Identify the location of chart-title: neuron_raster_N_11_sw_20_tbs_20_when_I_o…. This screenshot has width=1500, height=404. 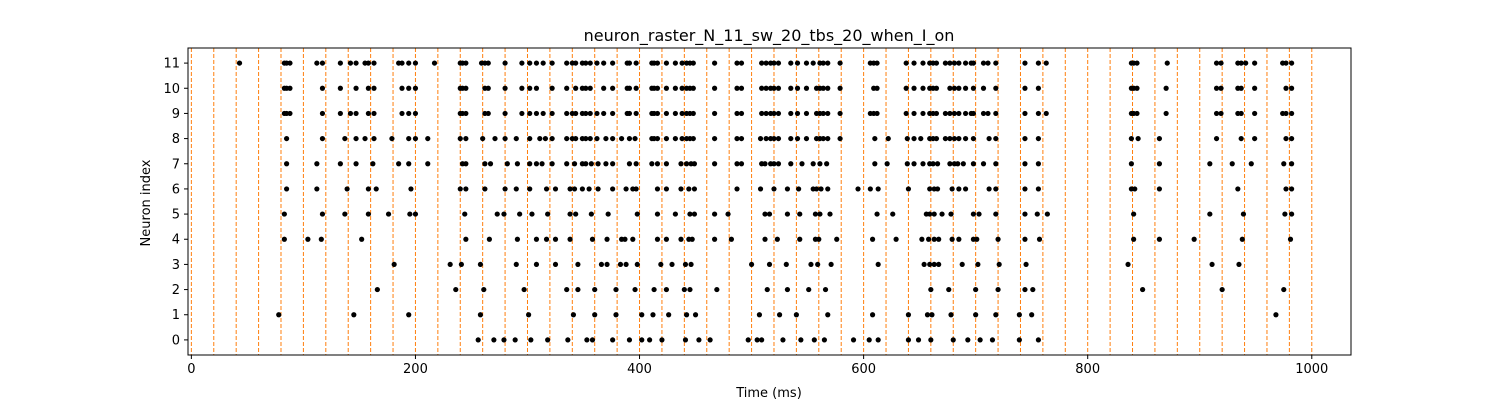
(769, 36).